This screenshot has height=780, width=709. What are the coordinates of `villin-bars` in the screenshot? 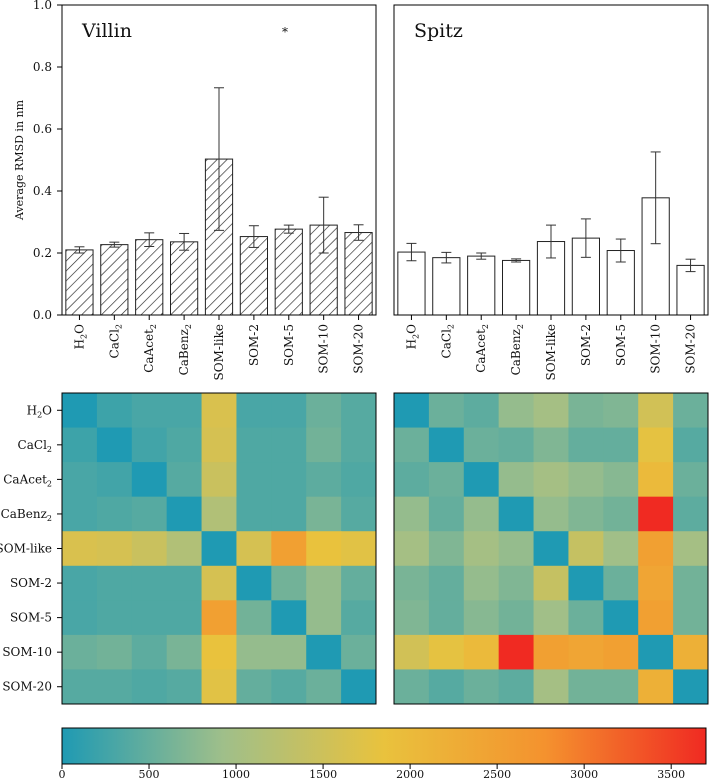 It's located at (219, 201).